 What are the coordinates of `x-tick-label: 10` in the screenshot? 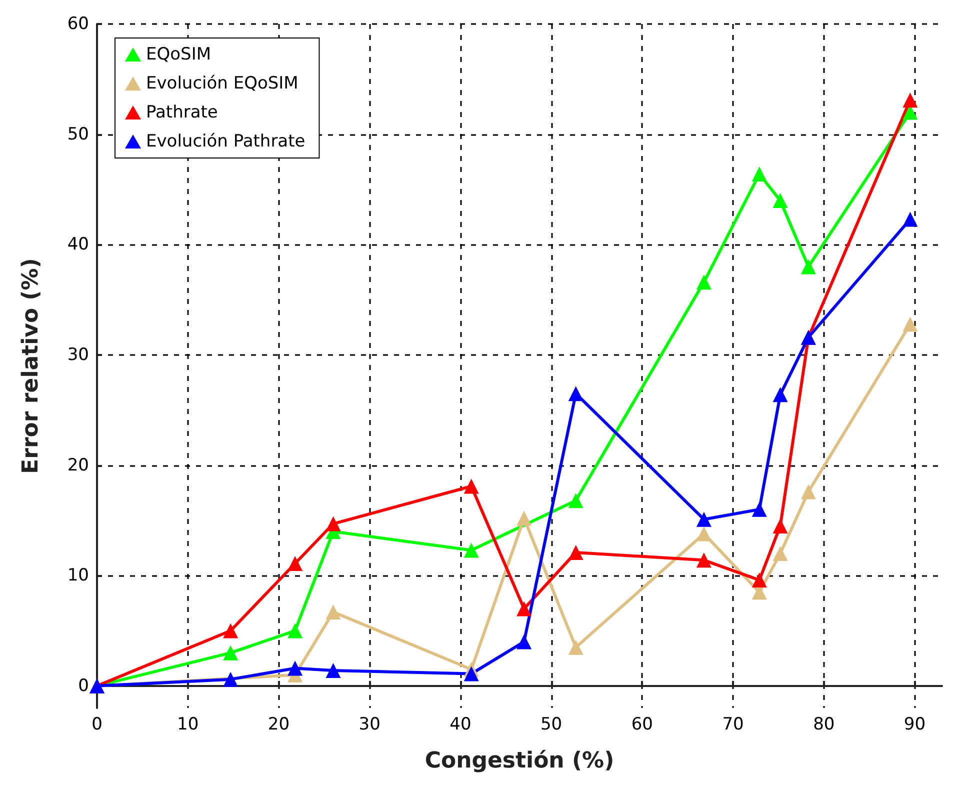 It's located at (188, 724).